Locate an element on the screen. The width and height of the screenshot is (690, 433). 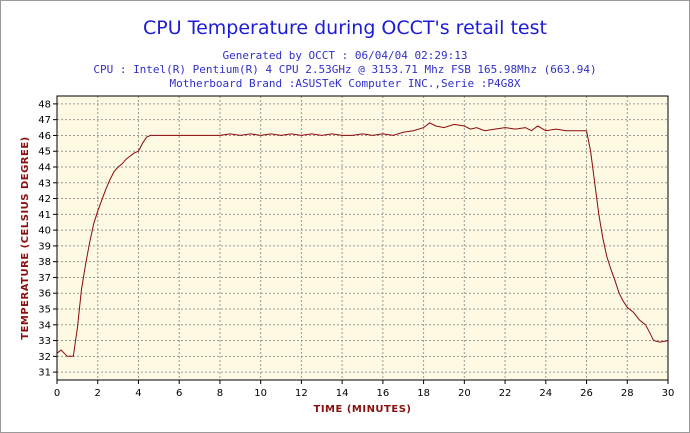
x-tick-label: 6 is located at coordinates (179, 393).